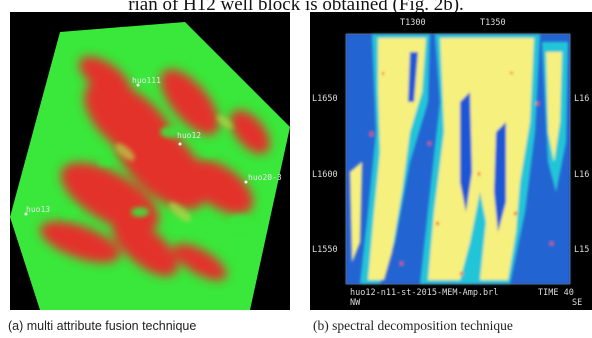 Image resolution: width=592 pixels, height=338 pixels. What do you see at coordinates (26, 214) in the screenshot?
I see `well-marker-huo13` at bounding box center [26, 214].